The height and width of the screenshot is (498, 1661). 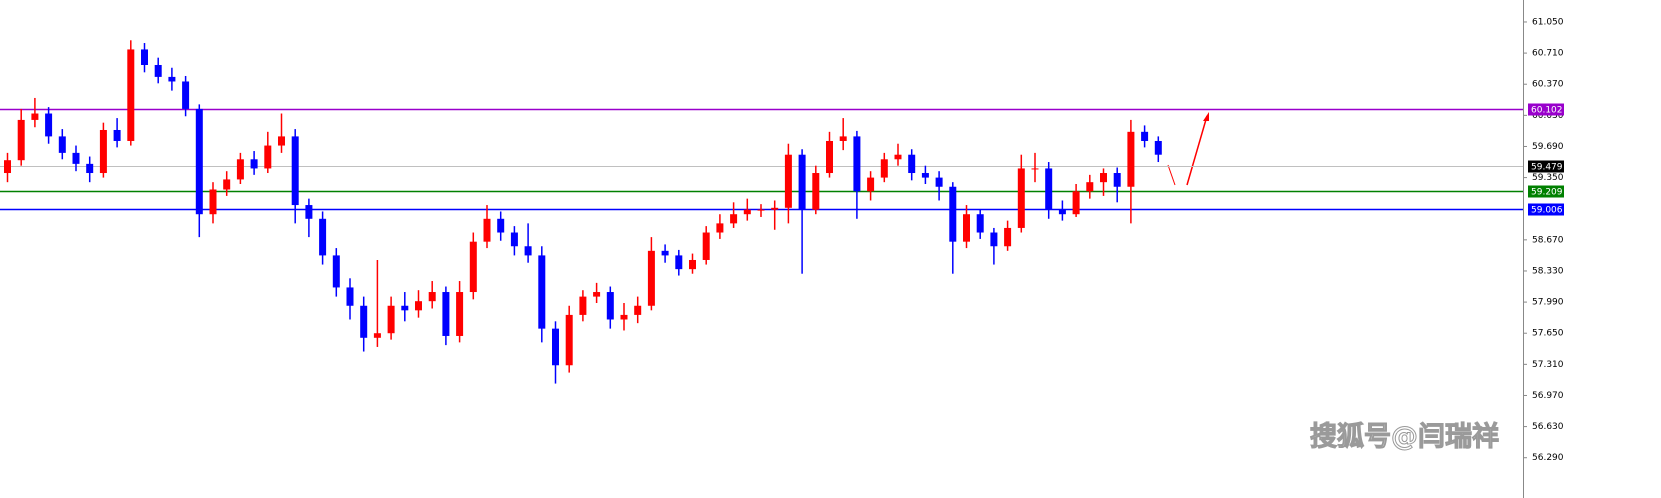 What do you see at coordinates (1206, 116) in the screenshot?
I see `arrow-head` at bounding box center [1206, 116].